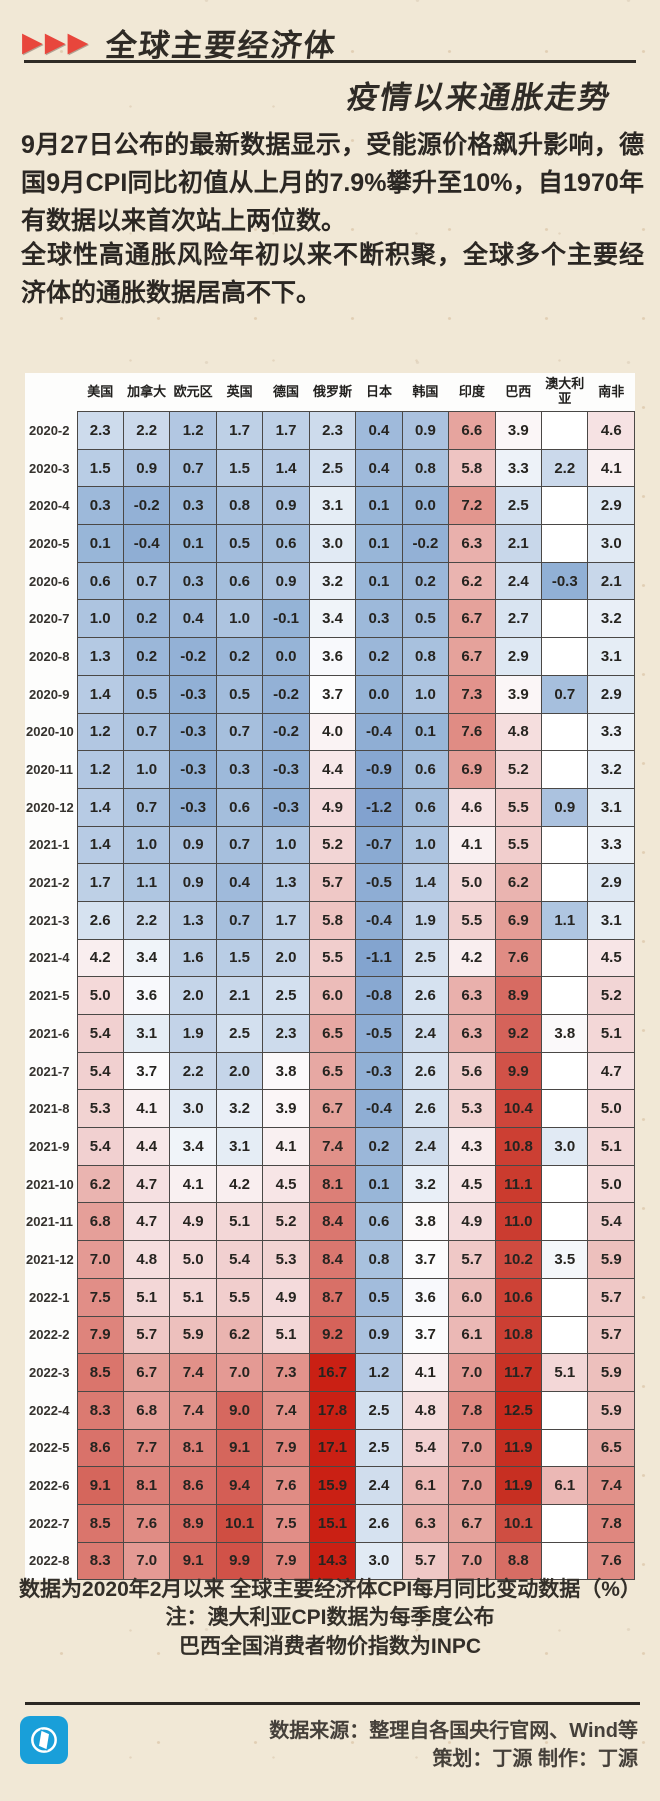 Image resolution: width=660 pixels, height=1801 pixels. I want to click on heatmap-cell: 3.9, so click(518, 430).